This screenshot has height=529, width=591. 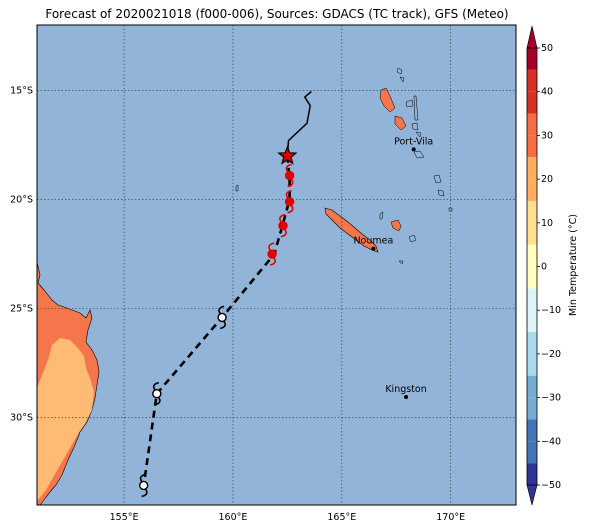 I want to click on australia-hot-region, so click(x=65, y=419).